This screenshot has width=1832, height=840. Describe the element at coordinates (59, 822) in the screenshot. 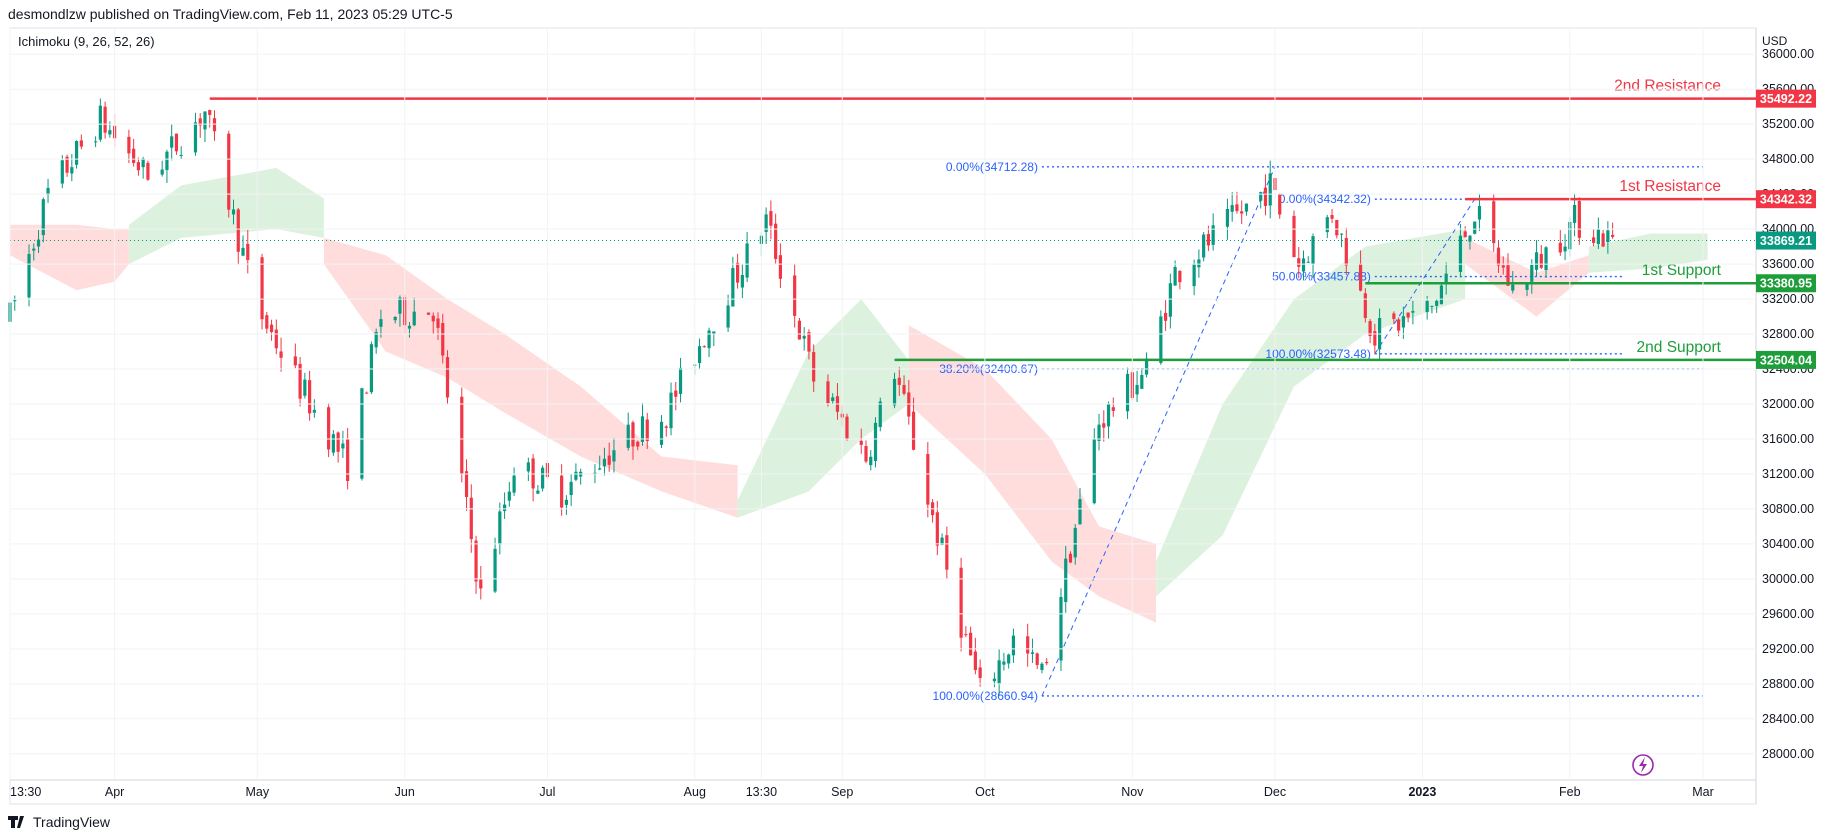

I see `tradingview-logo: TradingView` at that location.